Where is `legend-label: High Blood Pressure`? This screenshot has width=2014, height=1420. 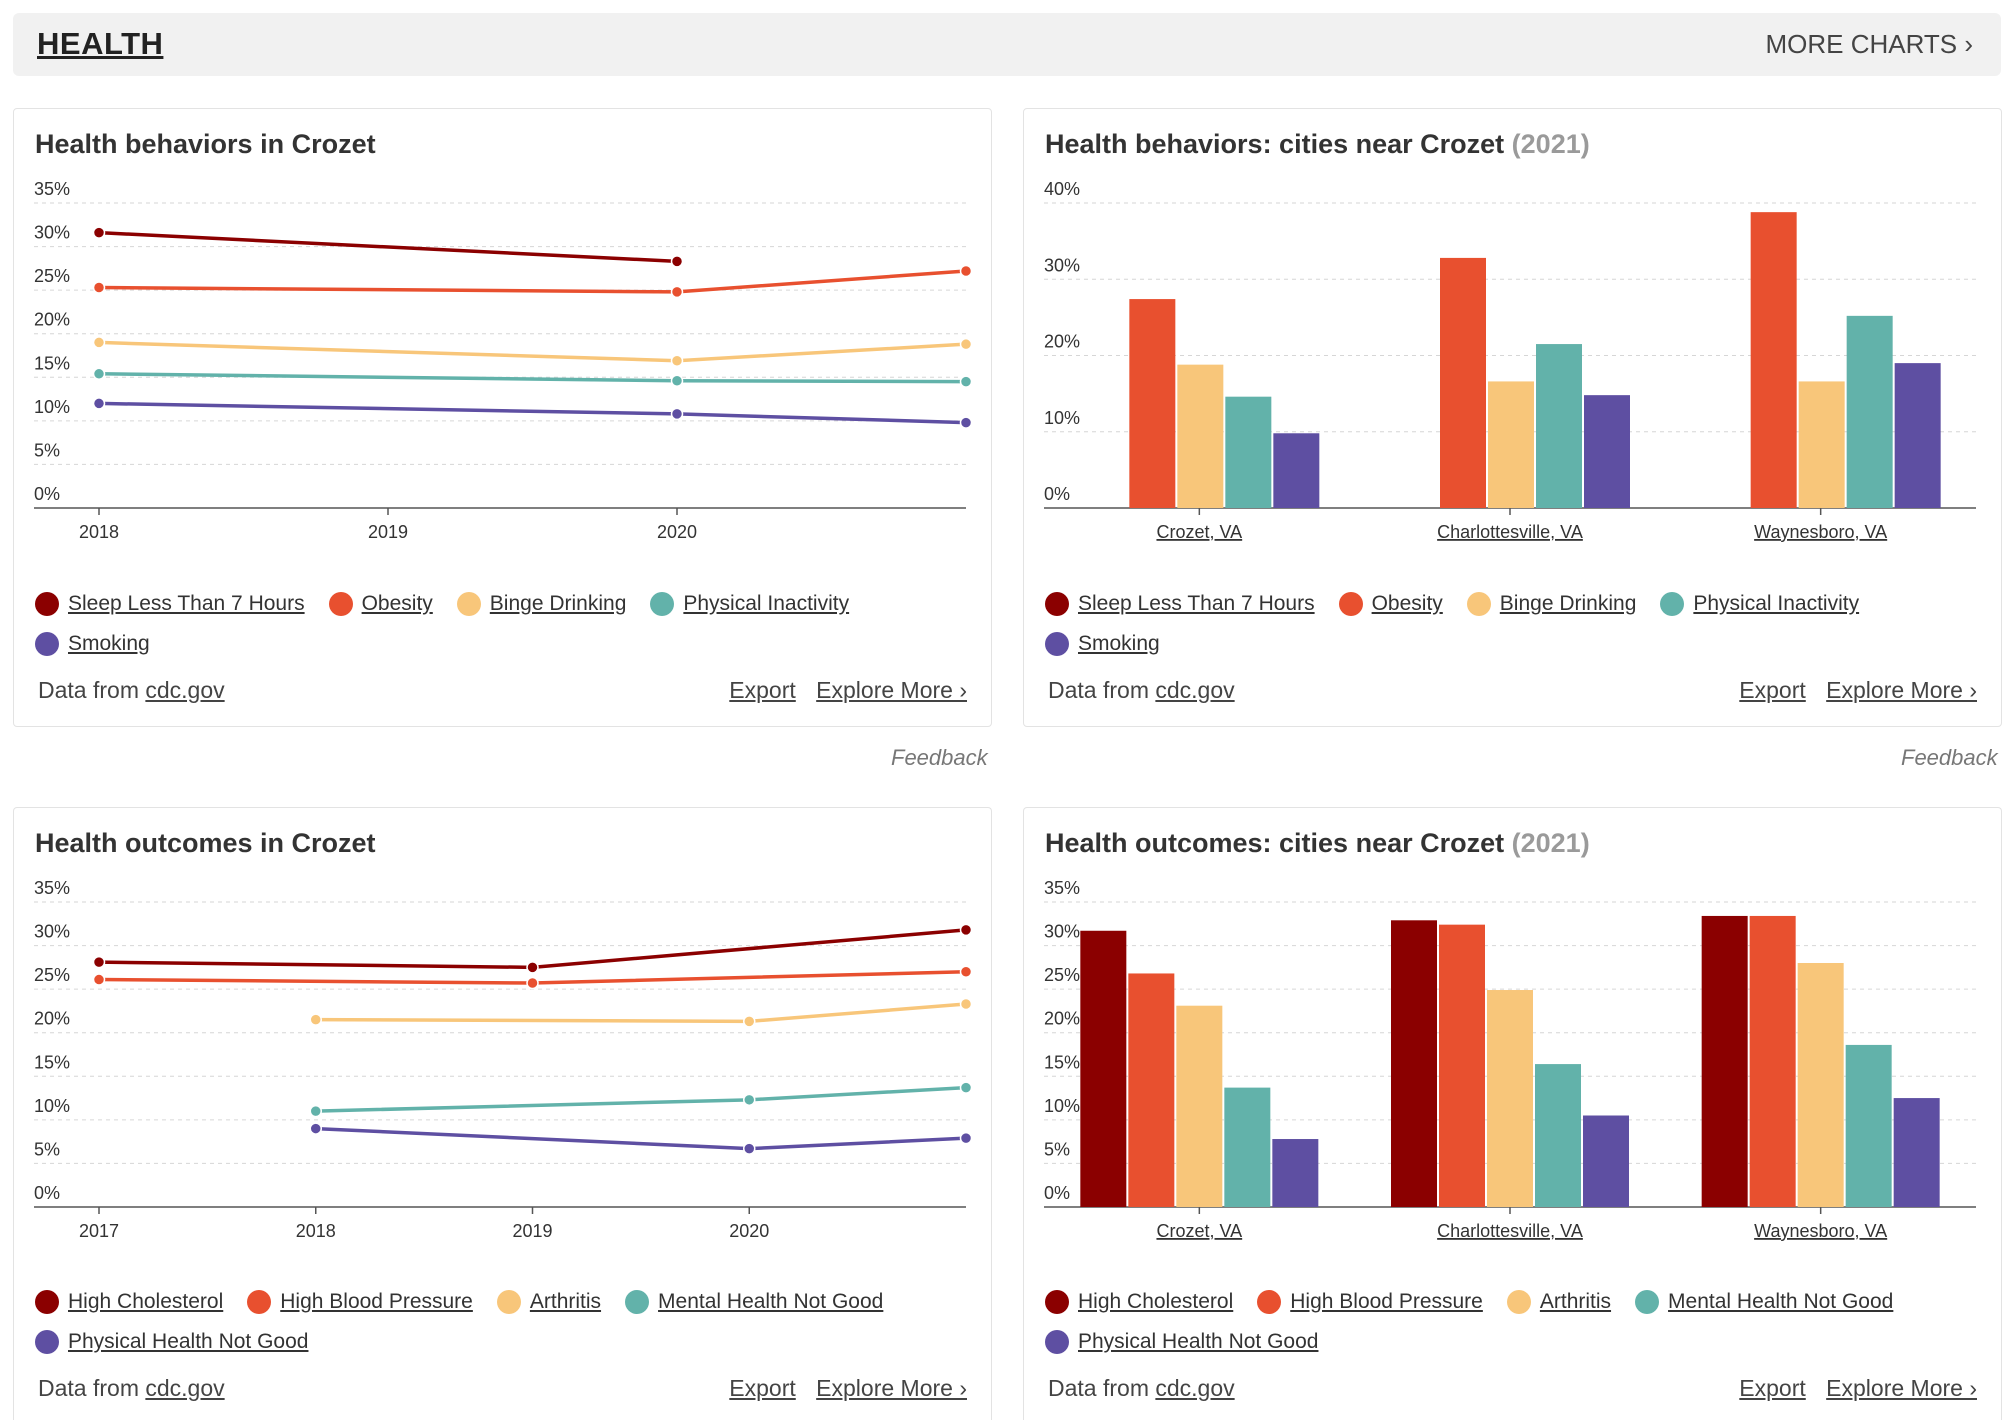
legend-label: High Blood Pressure is located at coordinates (376, 1301).